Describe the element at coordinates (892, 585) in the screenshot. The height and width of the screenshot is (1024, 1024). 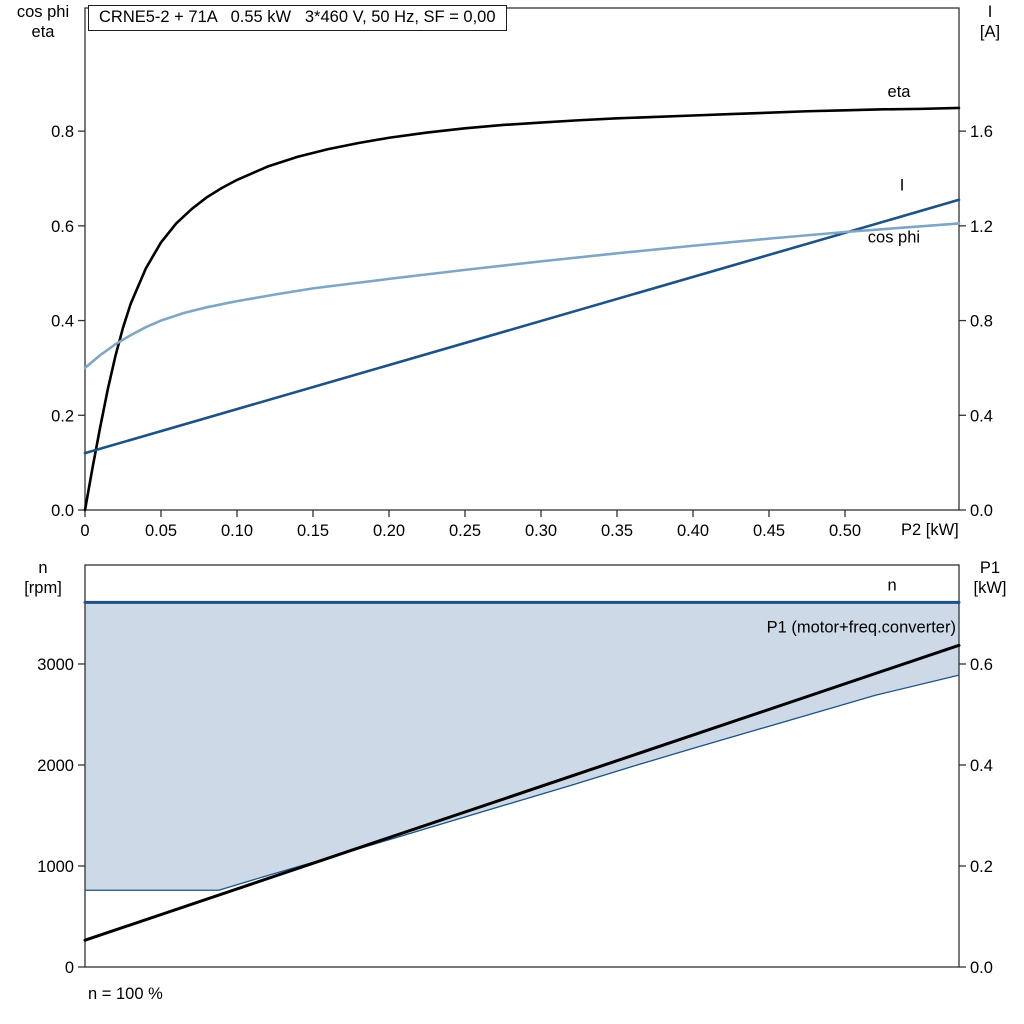
I see `curve-label-n: n` at that location.